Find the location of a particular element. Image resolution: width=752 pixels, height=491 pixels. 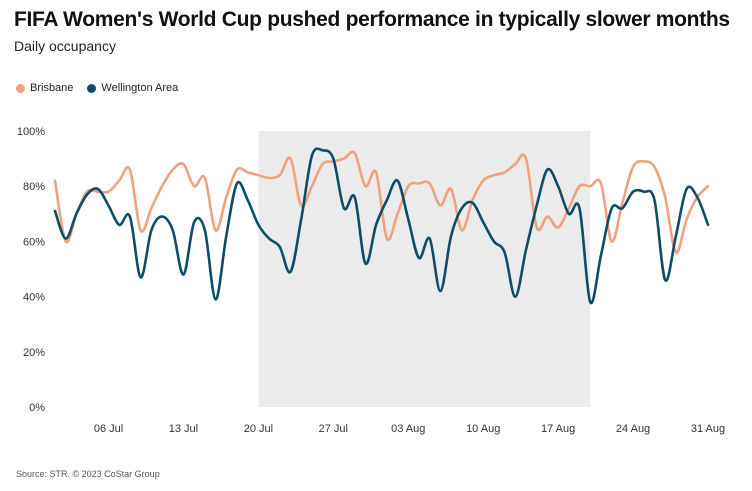

x-tick-label: 31 Aug is located at coordinates (708, 429).